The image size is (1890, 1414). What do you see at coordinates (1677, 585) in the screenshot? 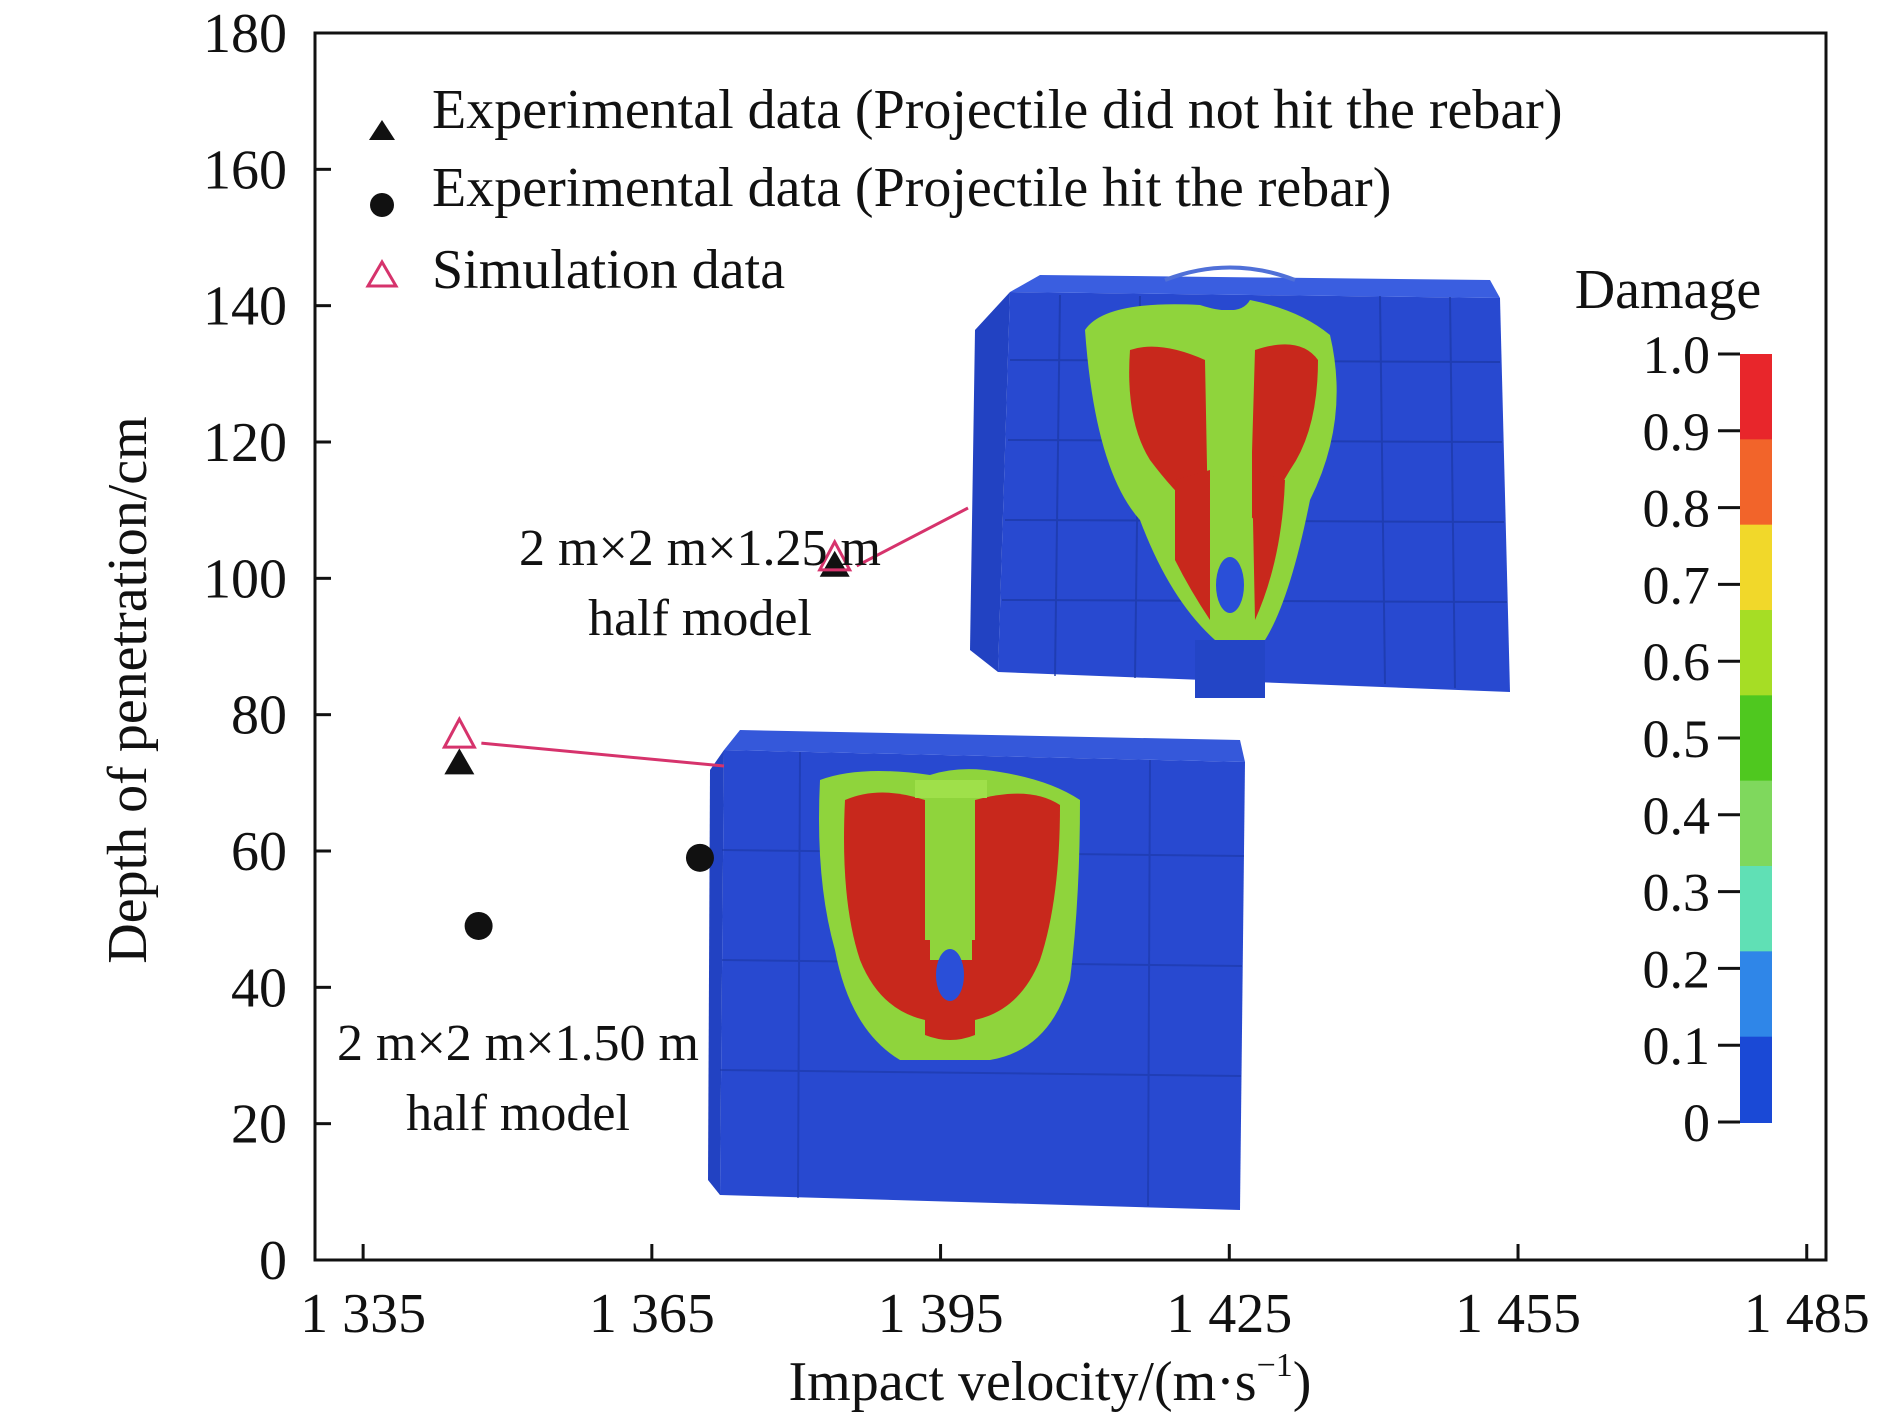
I see `colorbar-tick-label: 0.7` at bounding box center [1677, 585].